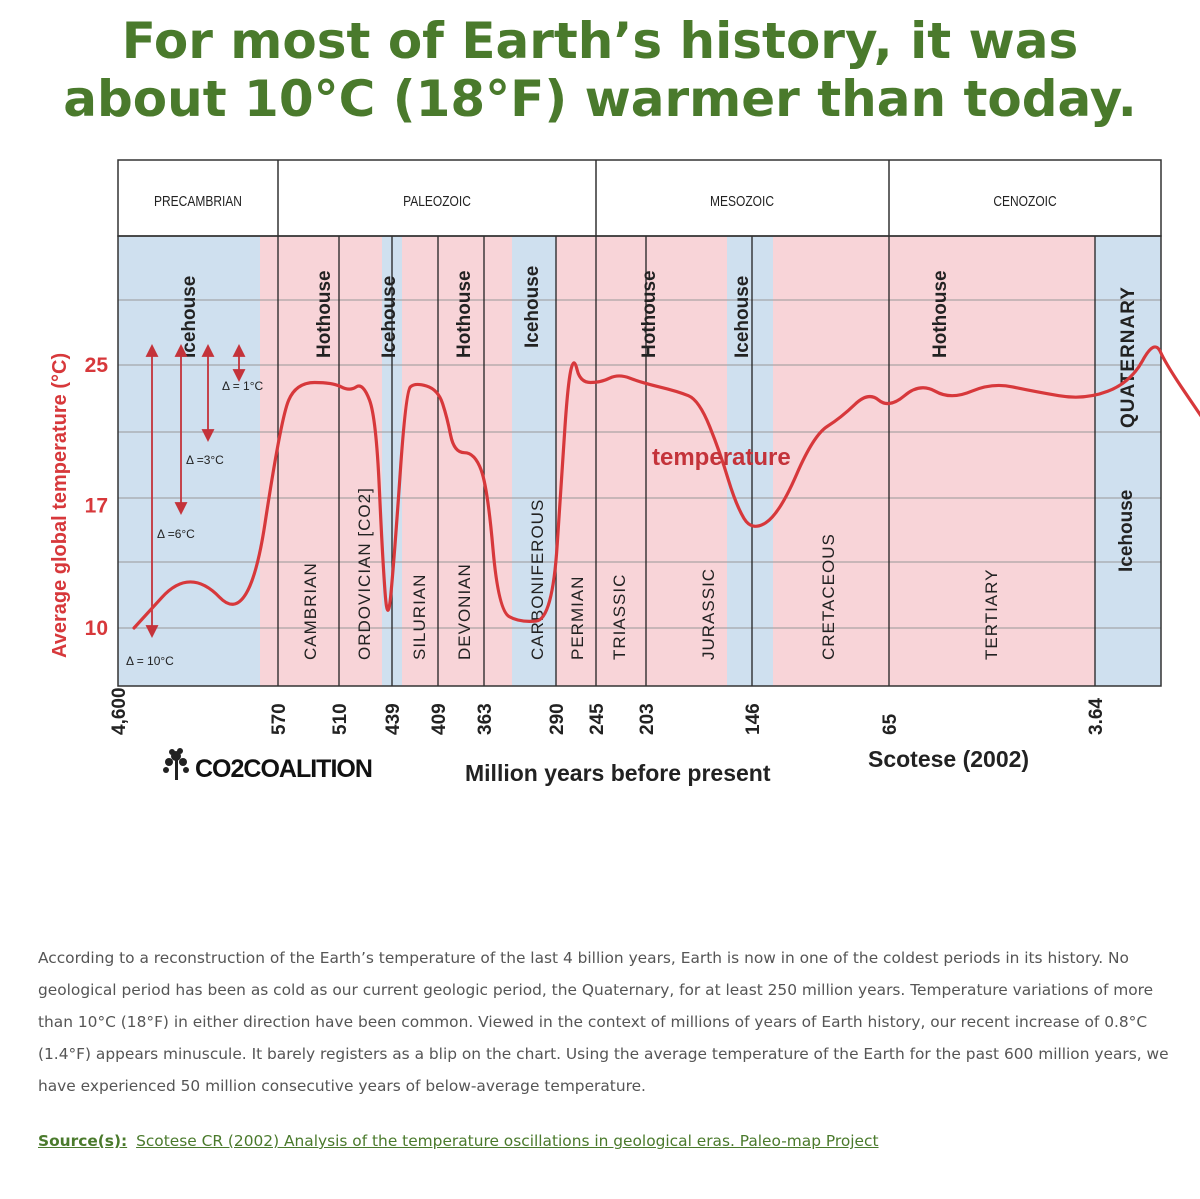 The image size is (1200, 1199). Describe the element at coordinates (991, 614) in the screenshot. I see `period-label-tertiary: TERTIARY` at that location.